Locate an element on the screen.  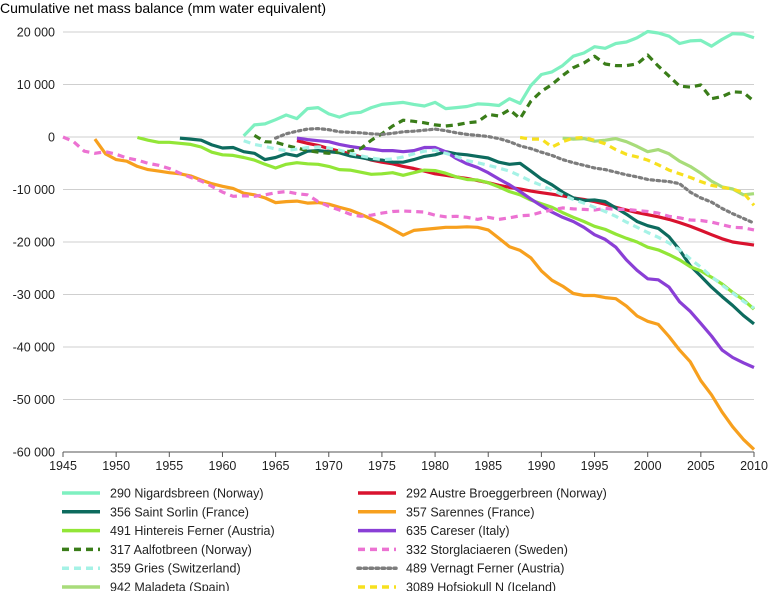
legend-entry: 290 Nigardsbreen (Norway) is located at coordinates (187, 494).